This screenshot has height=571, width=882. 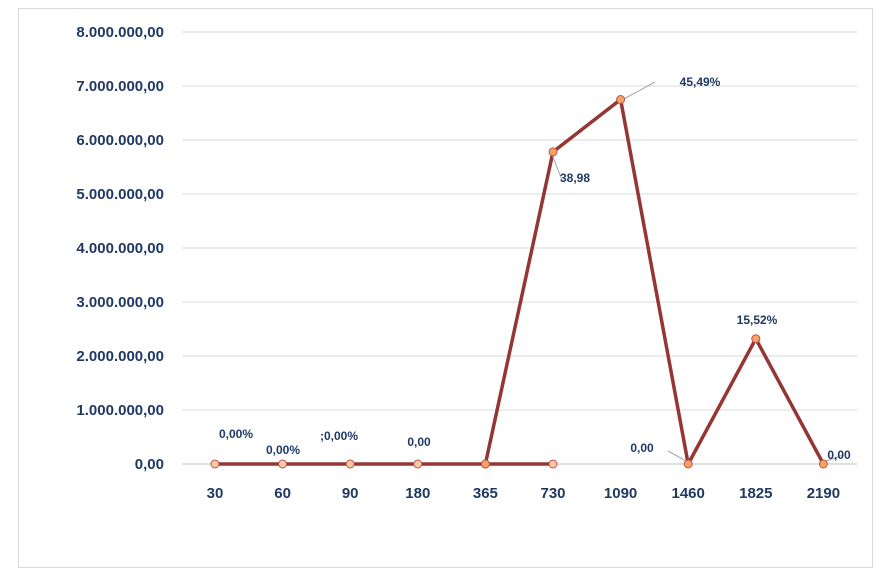 What do you see at coordinates (120, 302) in the screenshot?
I see `y-tick-label: 3.000.000,00` at bounding box center [120, 302].